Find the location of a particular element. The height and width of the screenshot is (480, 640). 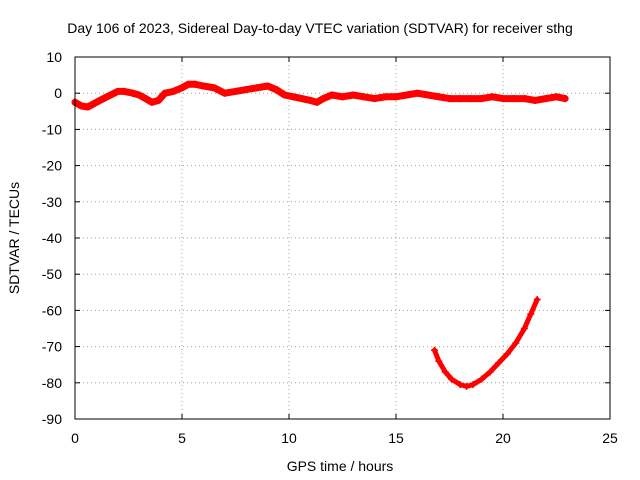

series-sdtvar-late is located at coordinates (486, 343).